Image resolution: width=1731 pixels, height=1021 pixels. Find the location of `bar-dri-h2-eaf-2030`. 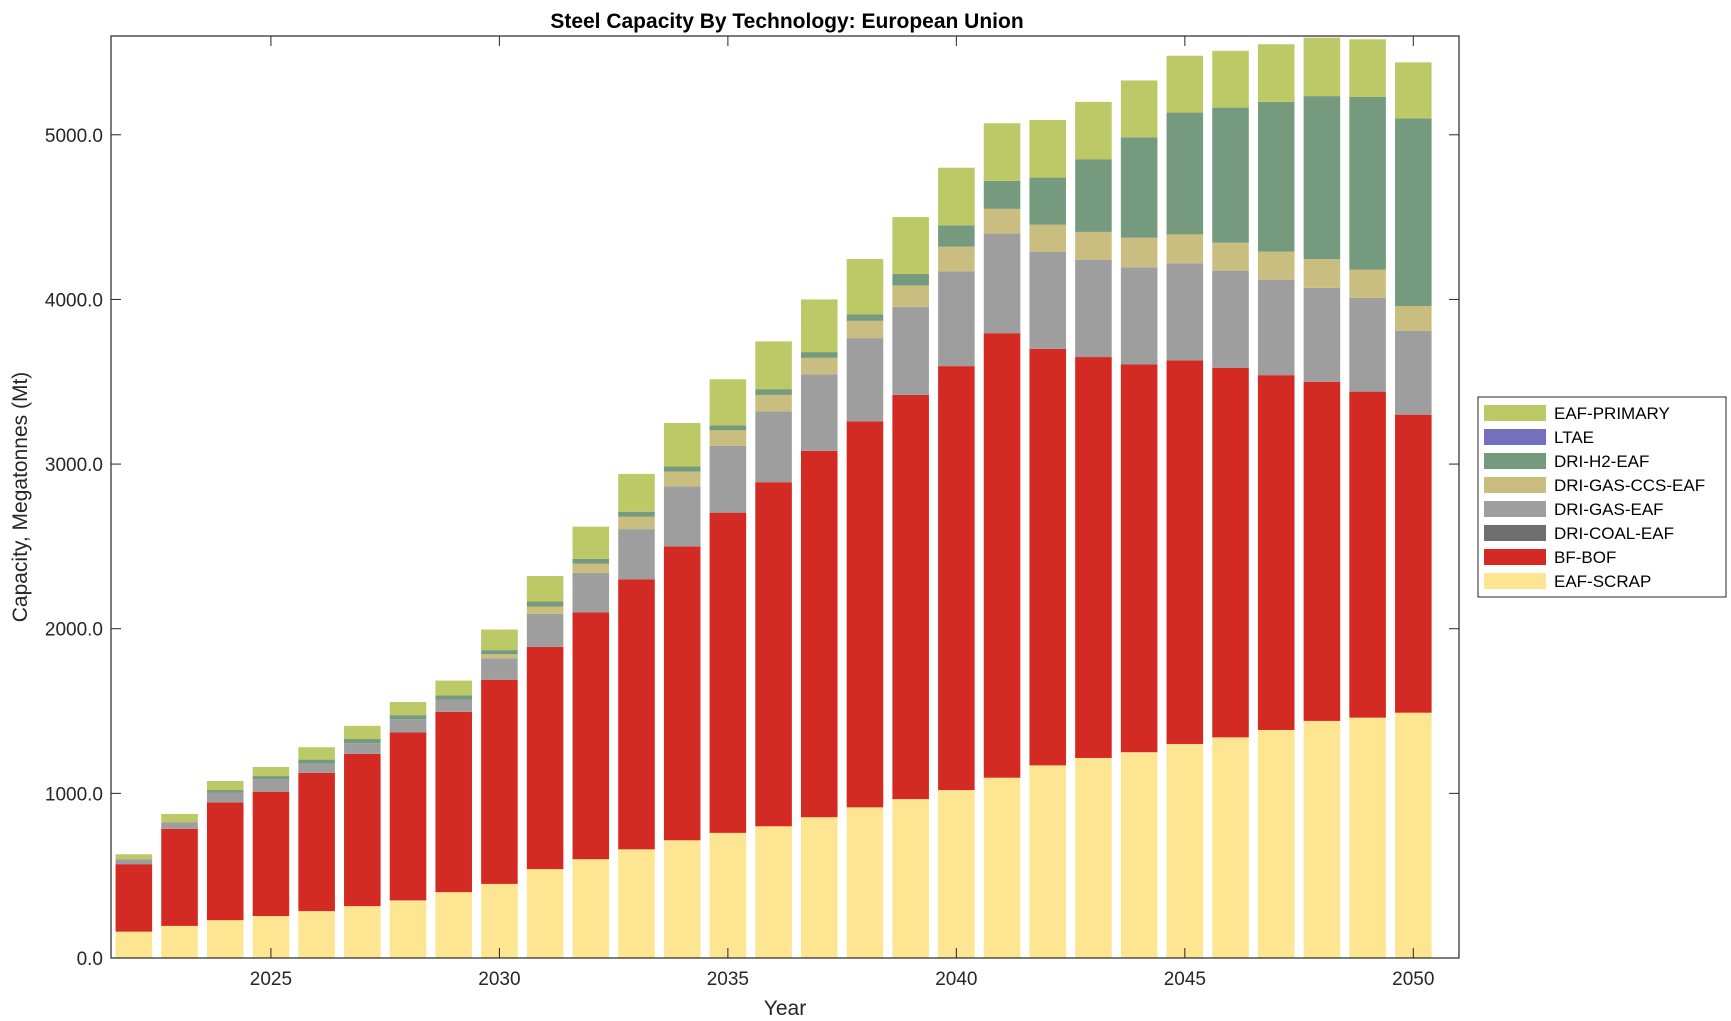

bar-dri-h2-eaf-2030 is located at coordinates (499, 652).